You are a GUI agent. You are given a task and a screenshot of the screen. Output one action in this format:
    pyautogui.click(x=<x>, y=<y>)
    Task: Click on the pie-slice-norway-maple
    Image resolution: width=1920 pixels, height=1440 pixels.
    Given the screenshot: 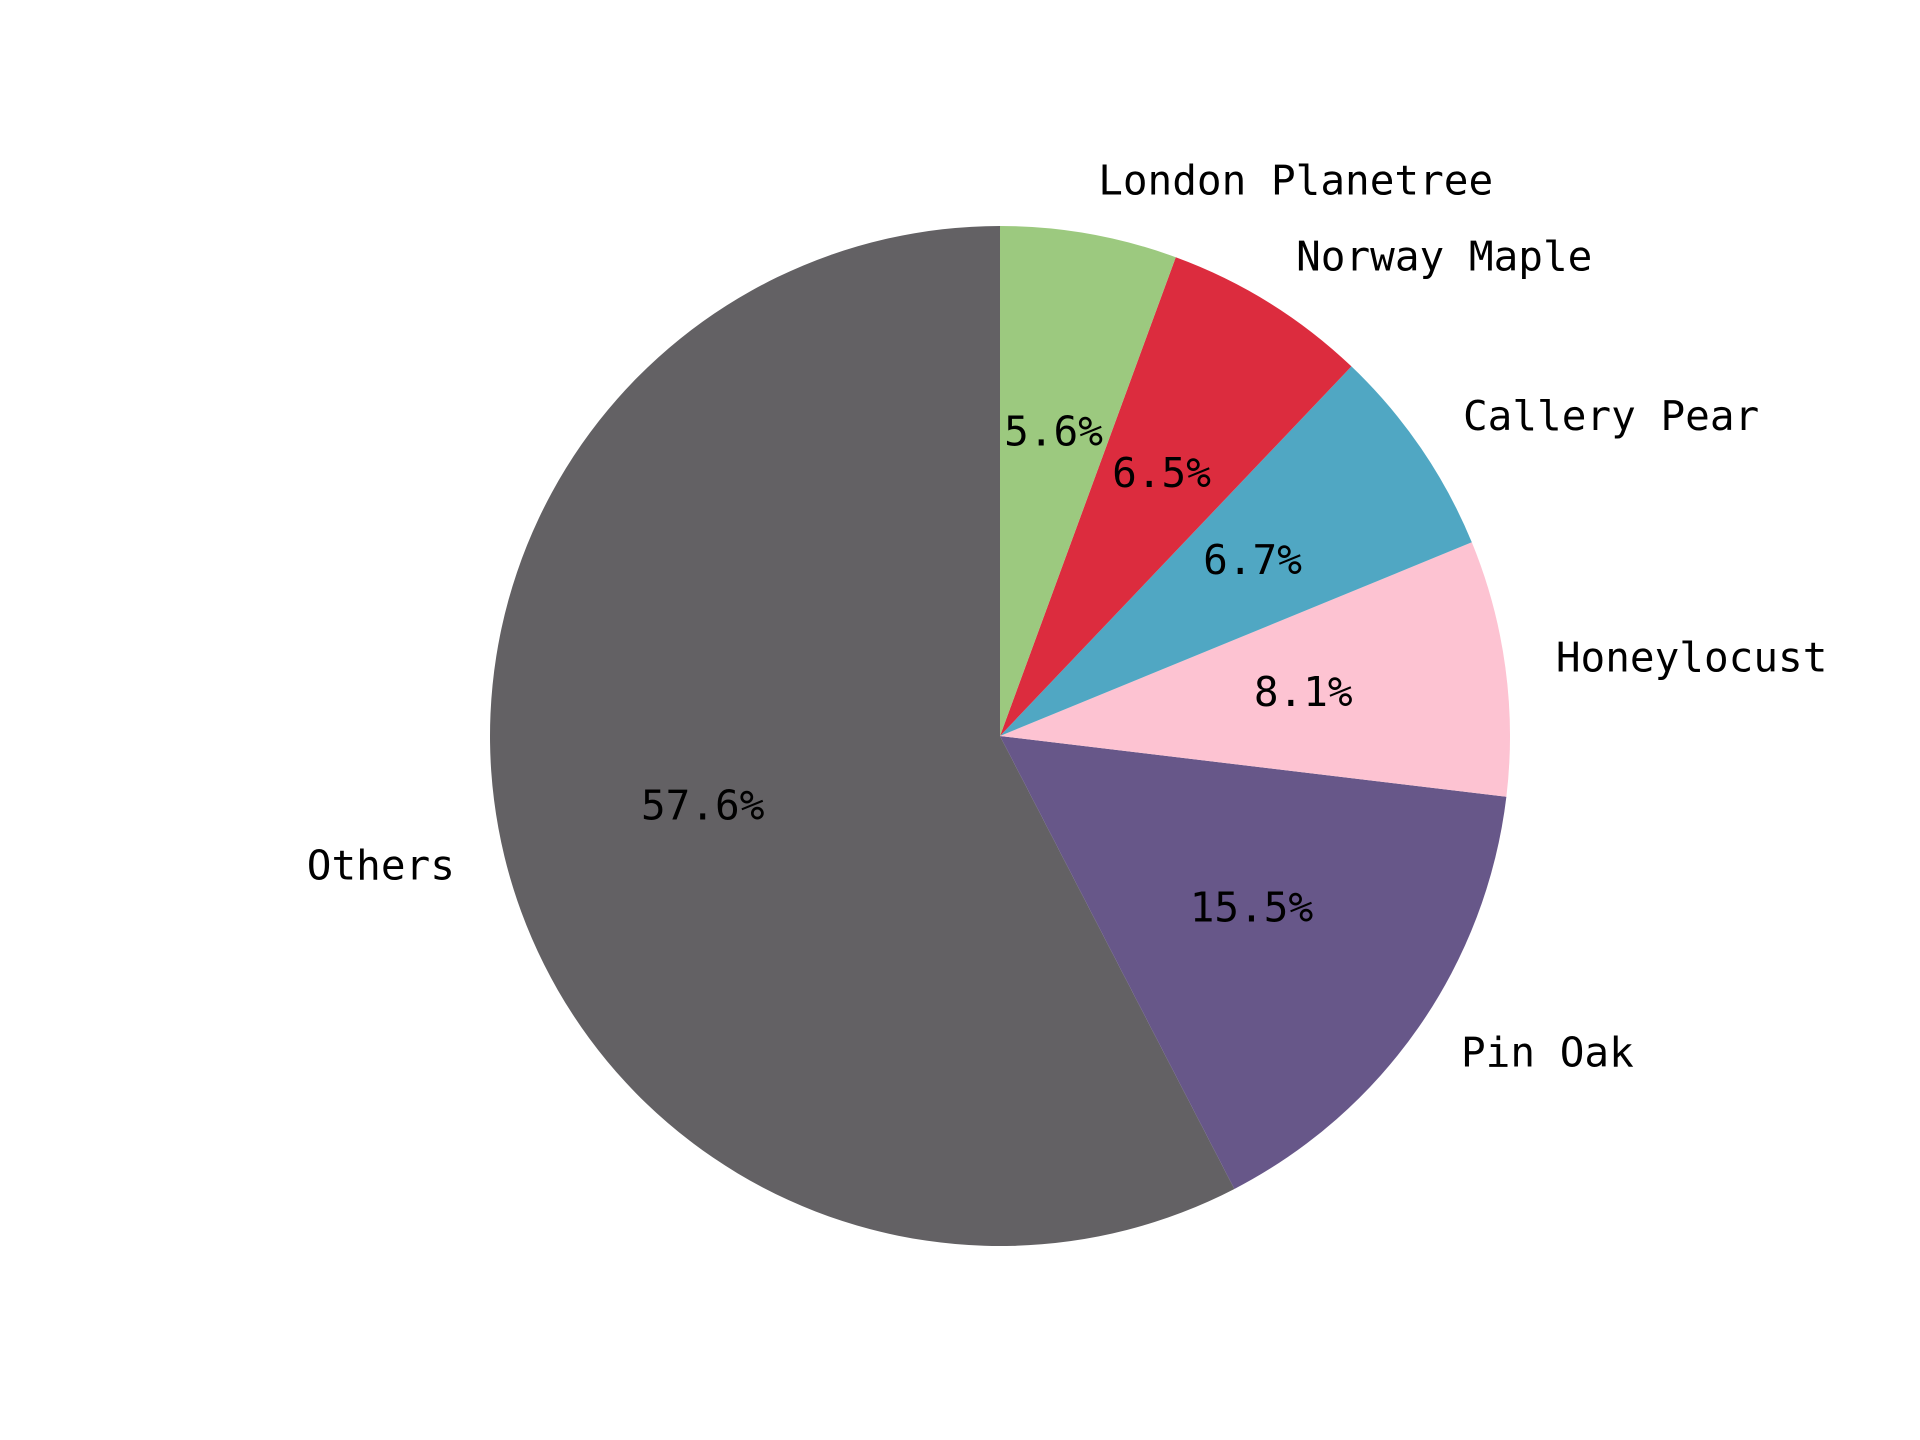 What is the action you would take?
    pyautogui.click(x=1176, y=496)
    